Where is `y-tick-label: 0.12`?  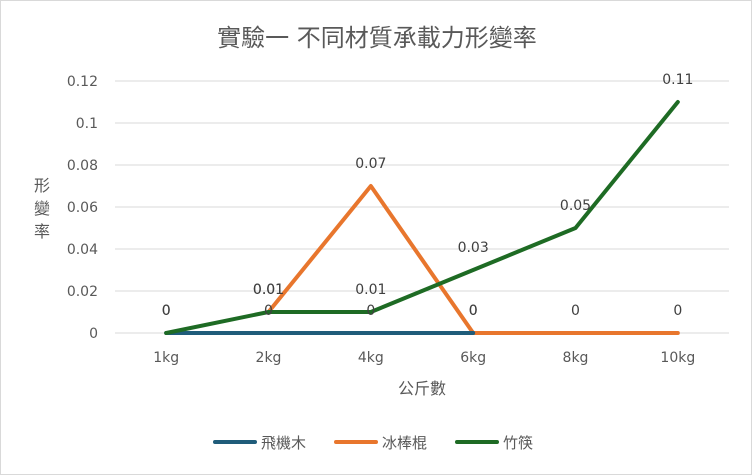 y-tick-label: 0.12 is located at coordinates (82, 82).